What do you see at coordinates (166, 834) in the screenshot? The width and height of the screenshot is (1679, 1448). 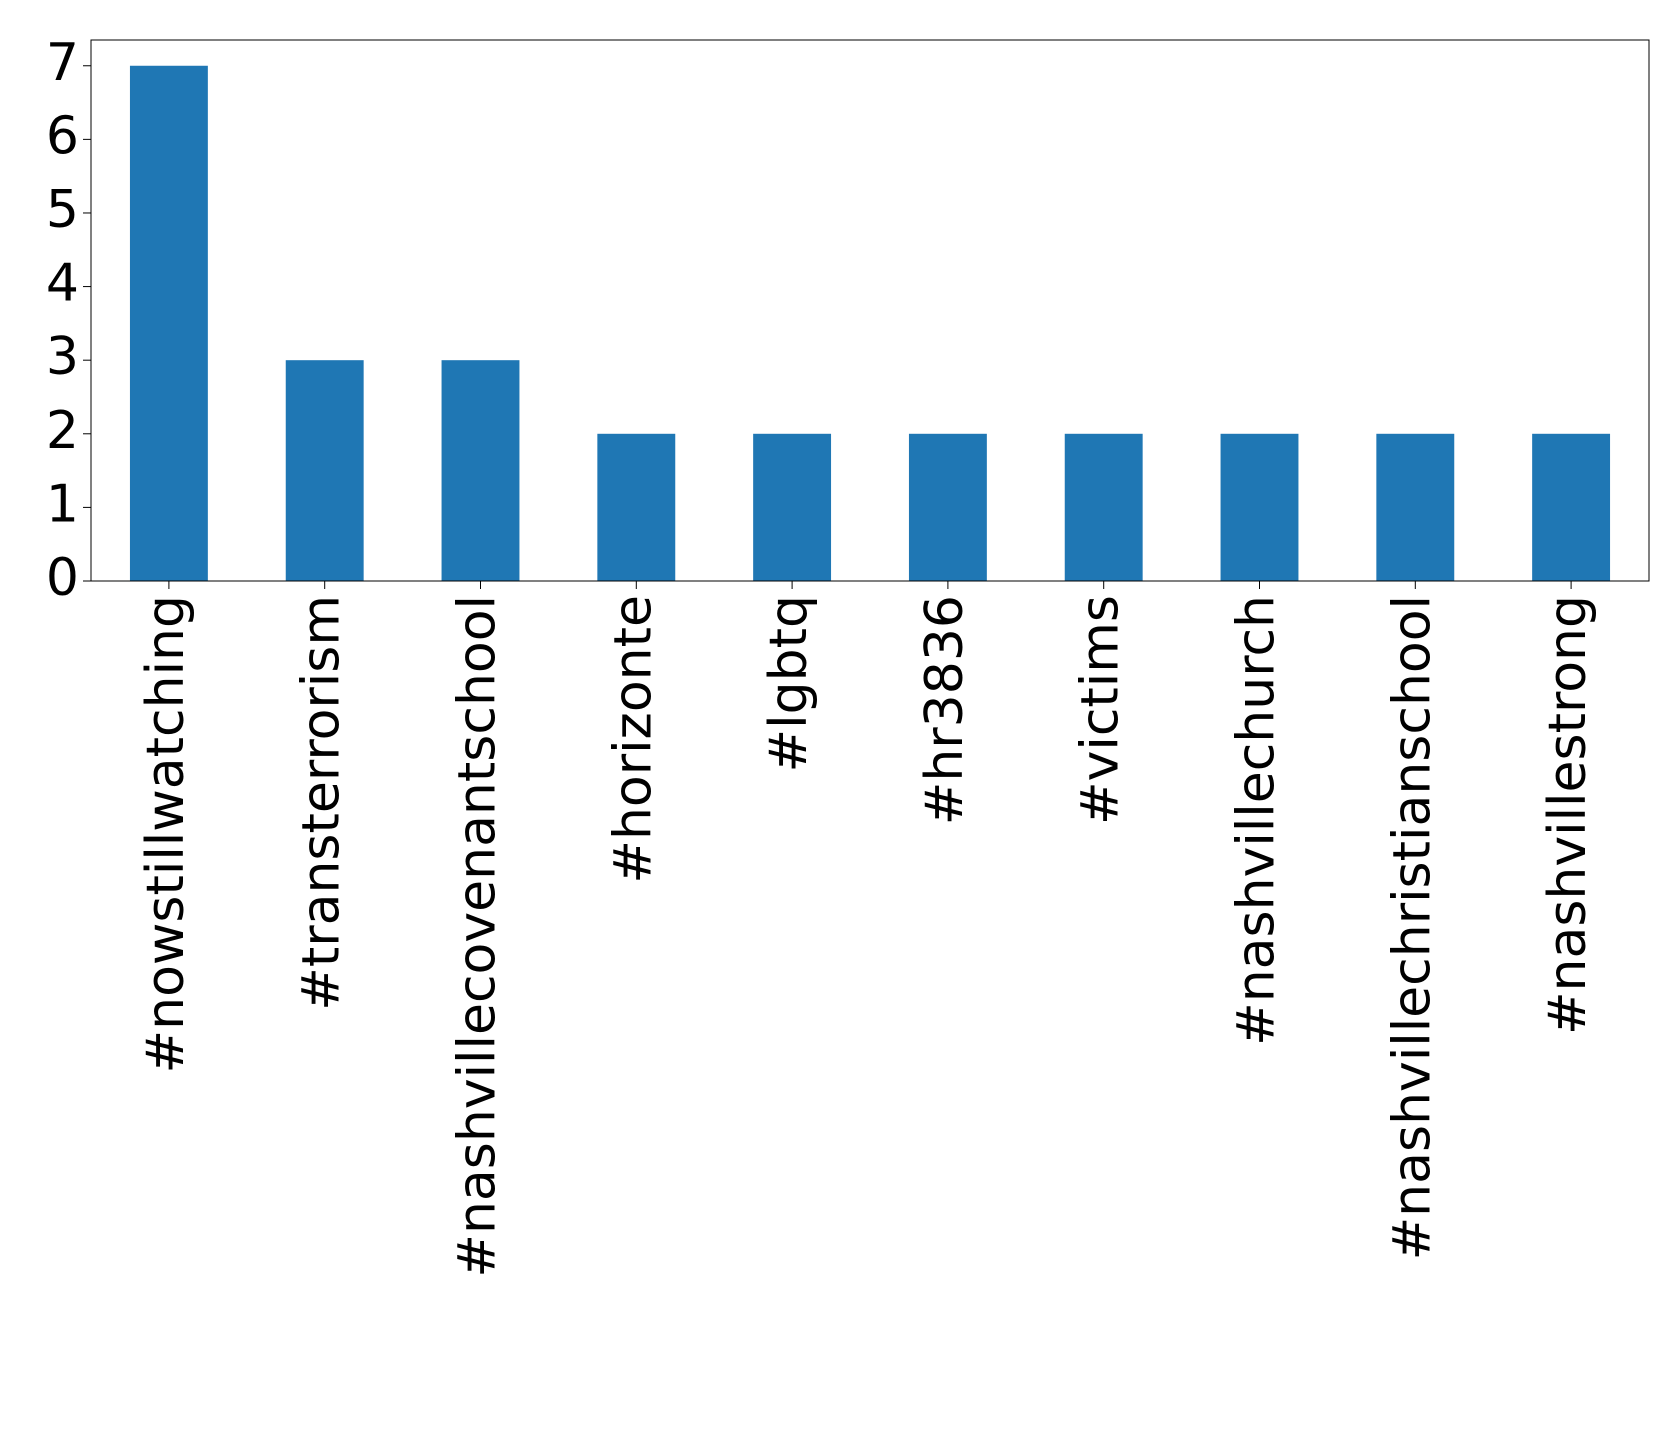 I see `x-tick-label: #nowstillwatching` at bounding box center [166, 834].